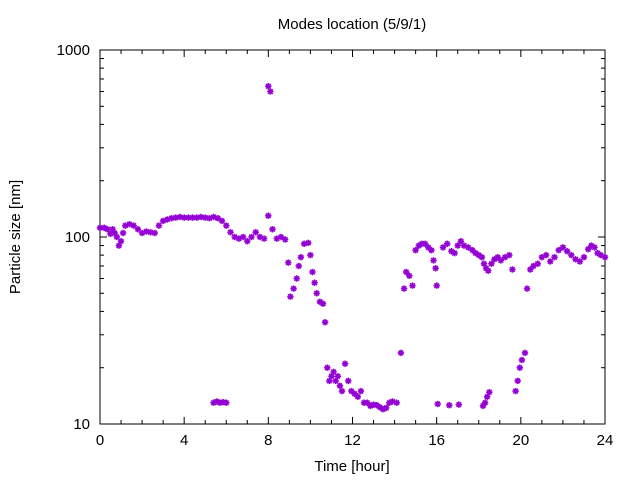 The height and width of the screenshot is (480, 640). Describe the element at coordinates (184, 440) in the screenshot. I see `x-tick-label: 4` at that location.